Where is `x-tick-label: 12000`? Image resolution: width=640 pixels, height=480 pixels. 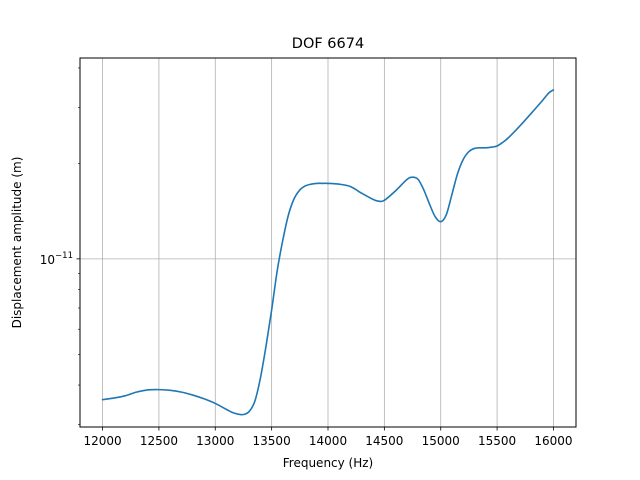 x-tick-label: 12000 is located at coordinates (102, 441).